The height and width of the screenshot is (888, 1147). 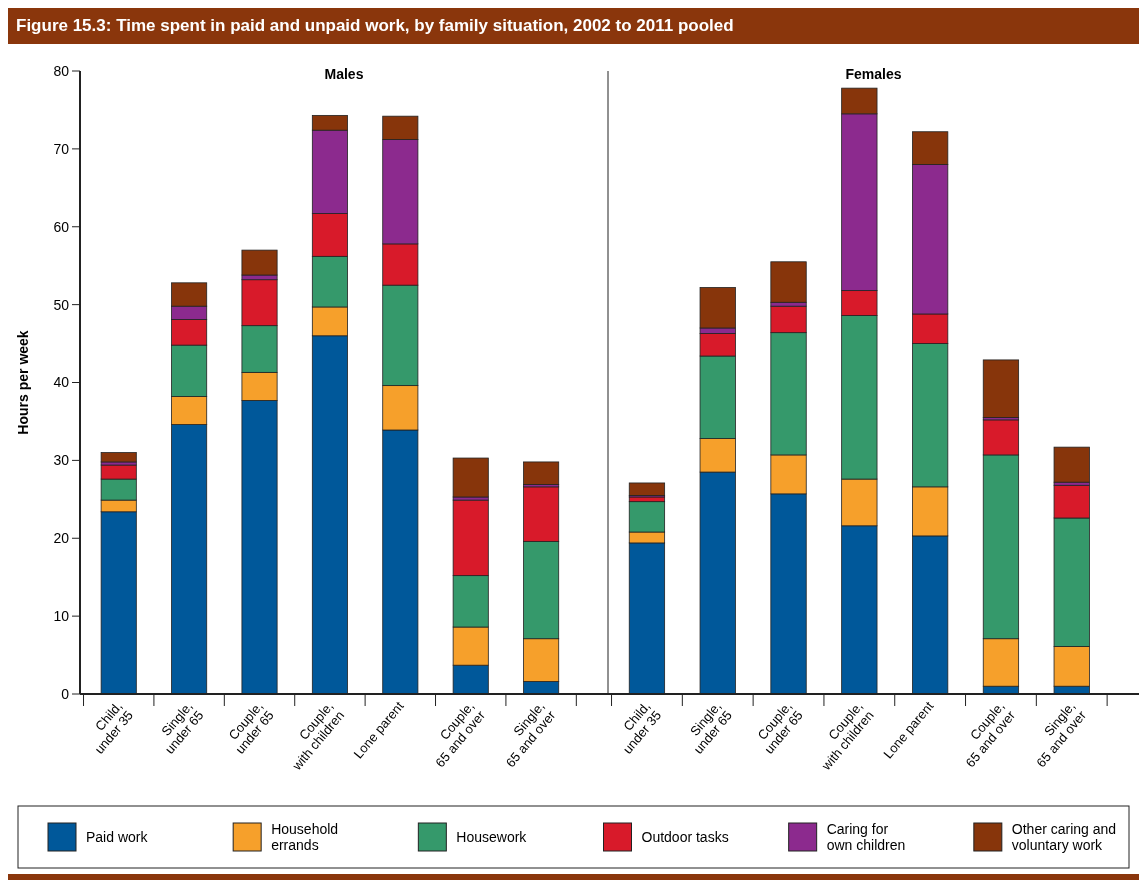 I want to click on y-tick-label: 70, so click(x=61, y=148).